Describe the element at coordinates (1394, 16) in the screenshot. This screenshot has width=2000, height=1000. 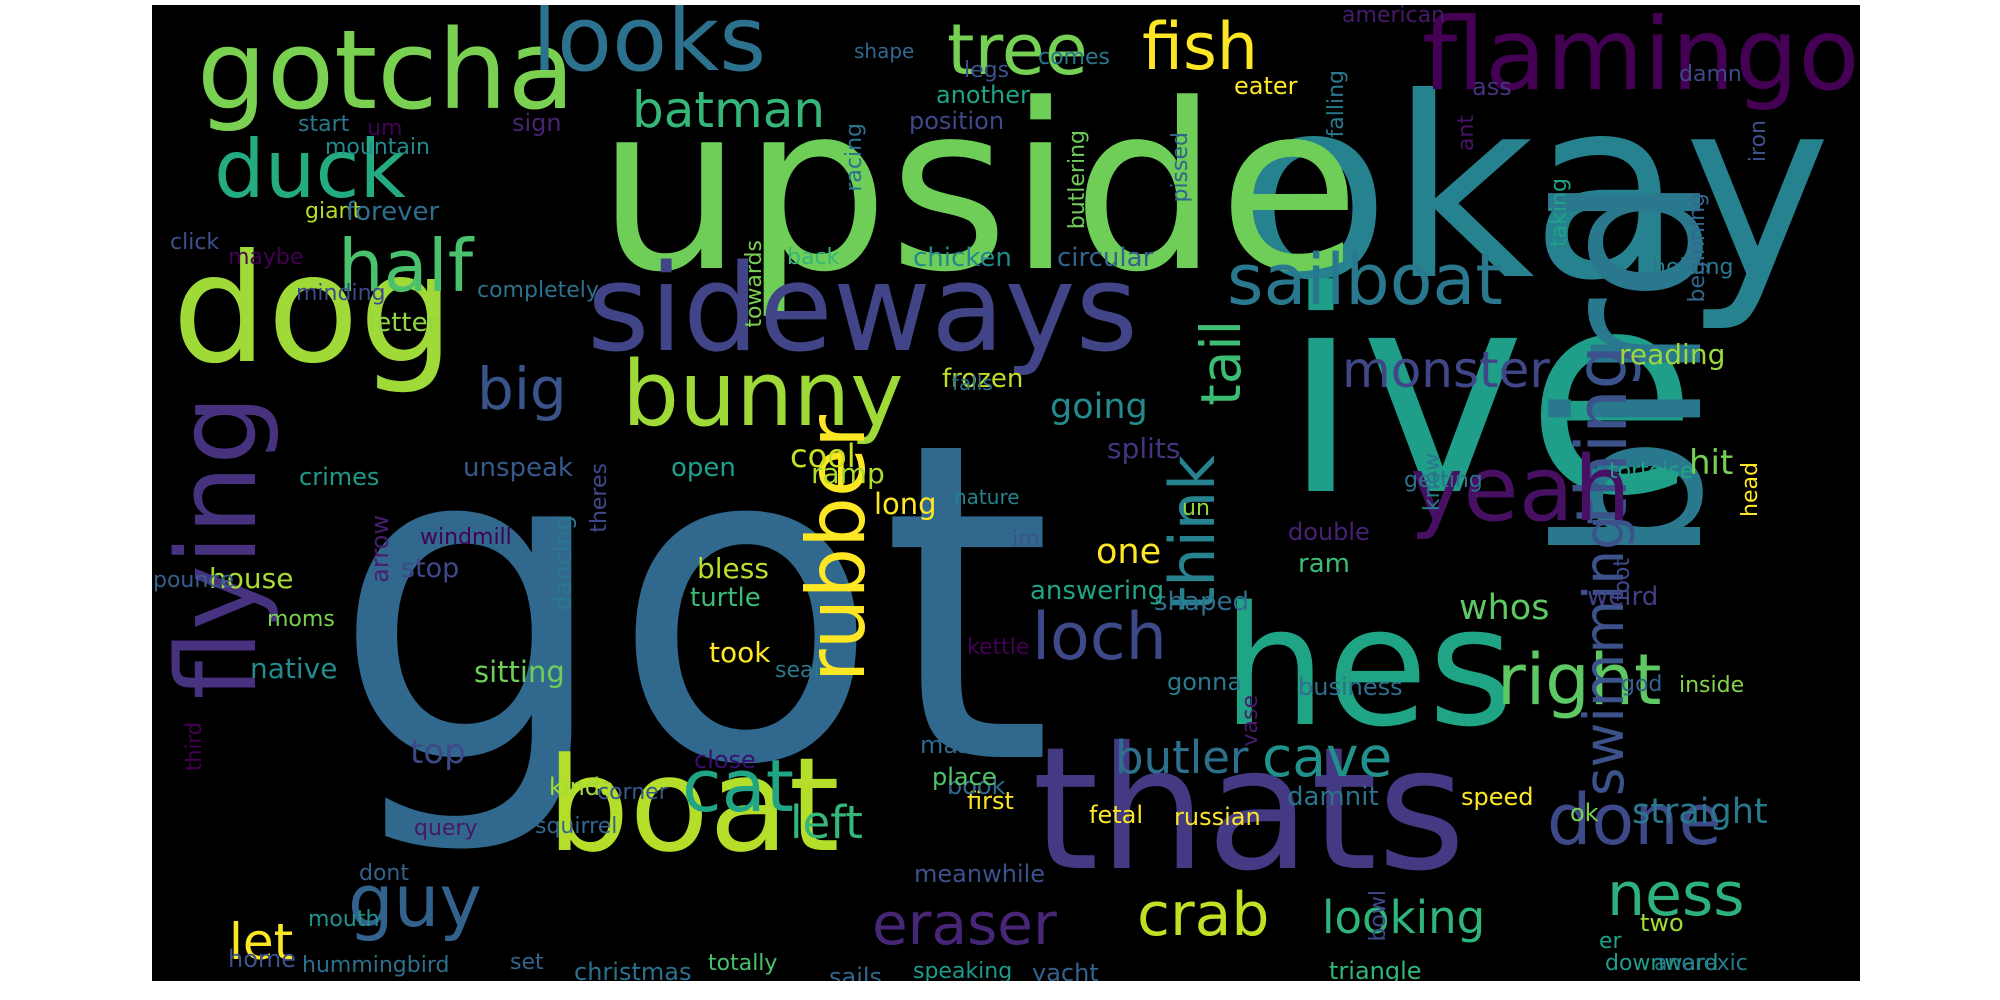
I see `cloud-word: american` at that location.